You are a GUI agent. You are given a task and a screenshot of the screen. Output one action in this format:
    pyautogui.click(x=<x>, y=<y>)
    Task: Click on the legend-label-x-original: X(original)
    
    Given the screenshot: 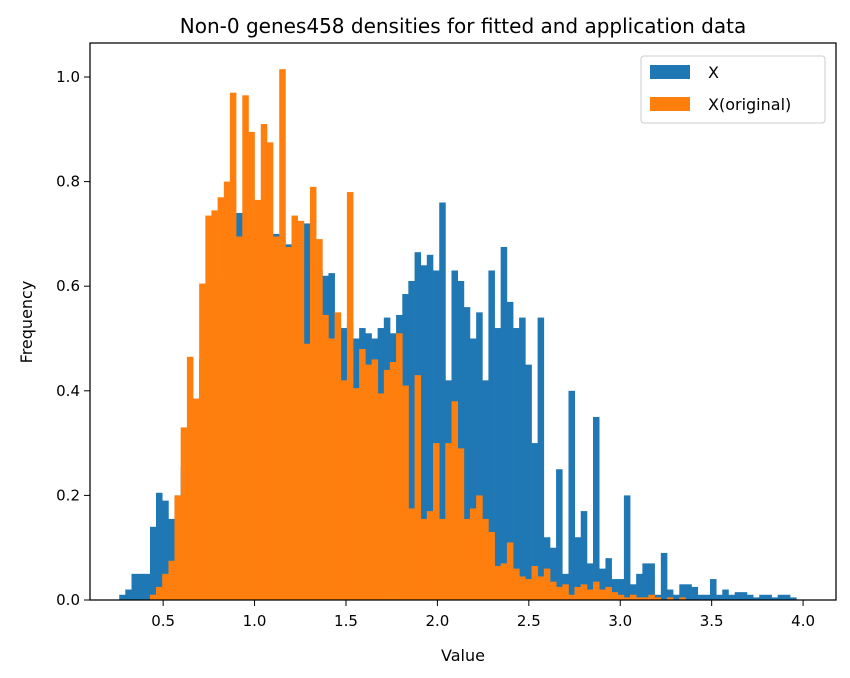 What is the action you would take?
    pyautogui.click(x=749, y=104)
    